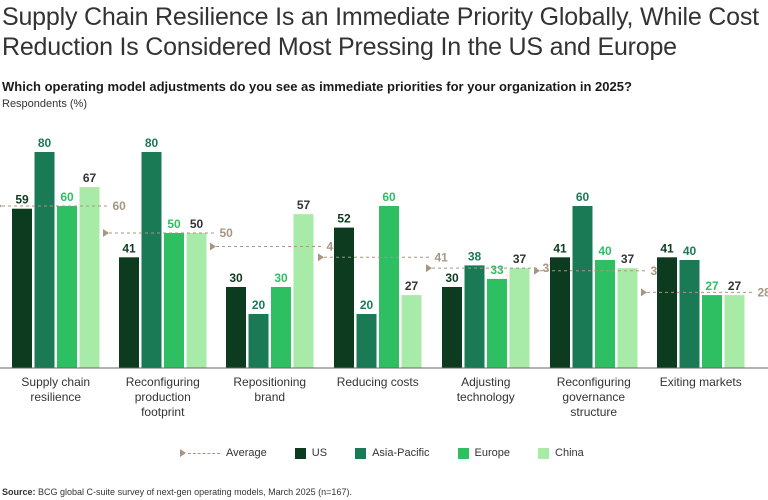 The width and height of the screenshot is (768, 500). Describe the element at coordinates (520, 259) in the screenshot. I see `data-label-china-adjusting-technology: 37` at that location.